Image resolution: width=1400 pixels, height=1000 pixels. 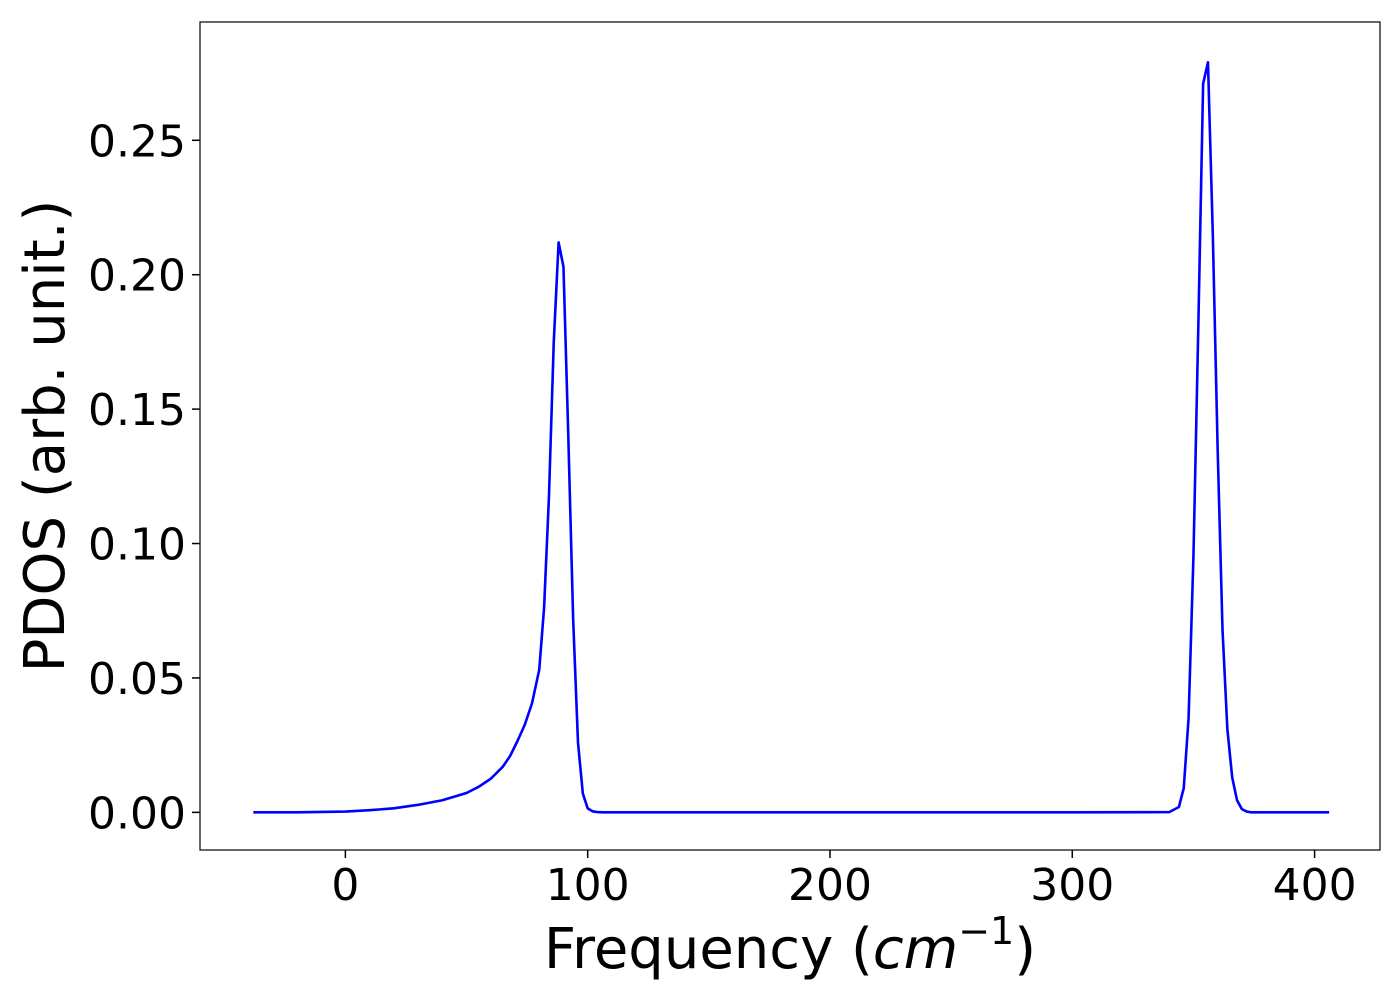 I want to click on y-axis-ticks: 0.00 0.05 0.10 0.15 0.20 0.25, so click(x=144, y=477).